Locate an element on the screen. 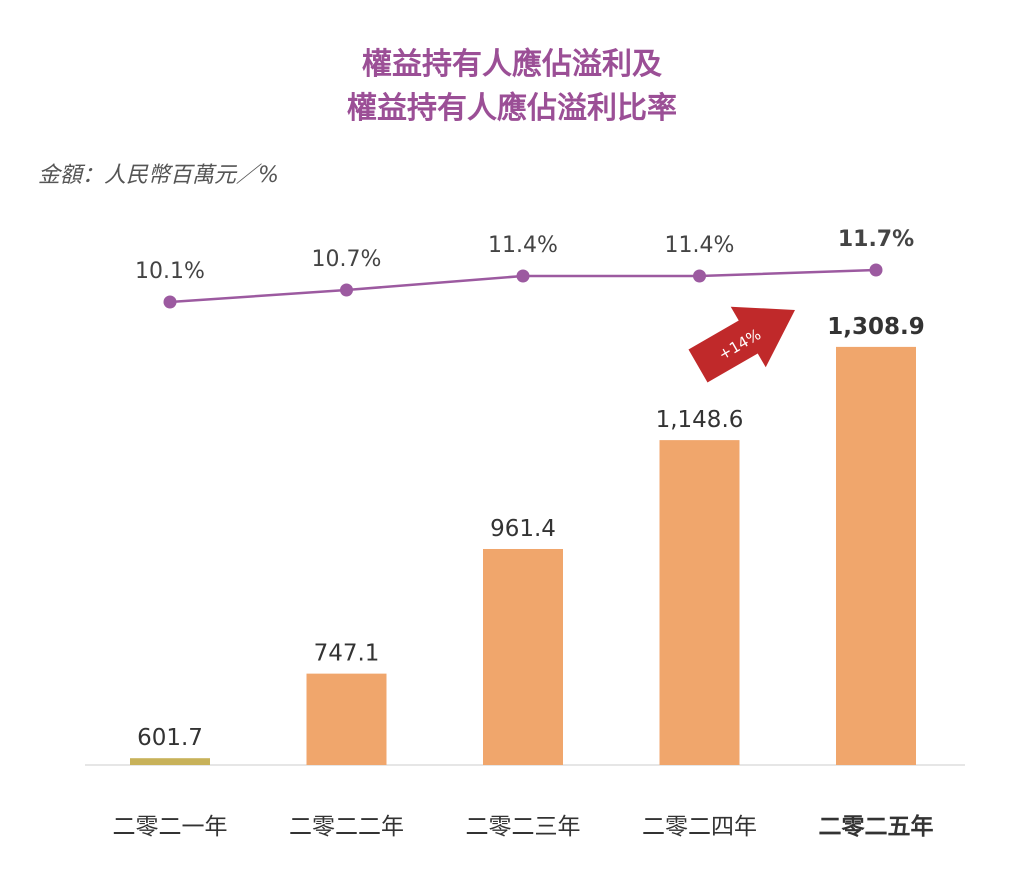  category-label: 二零二一年 is located at coordinates (170, 827).